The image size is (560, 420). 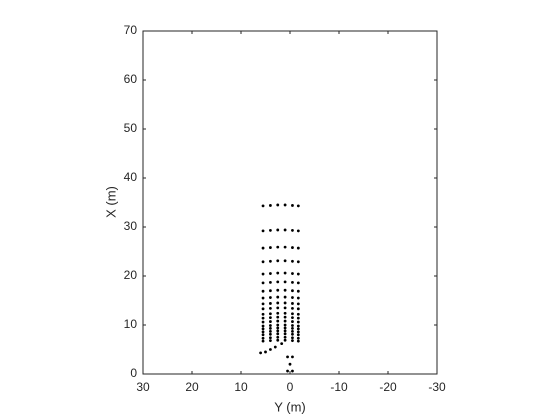 I want to click on y-tick-label: 60, so click(x=131, y=79).